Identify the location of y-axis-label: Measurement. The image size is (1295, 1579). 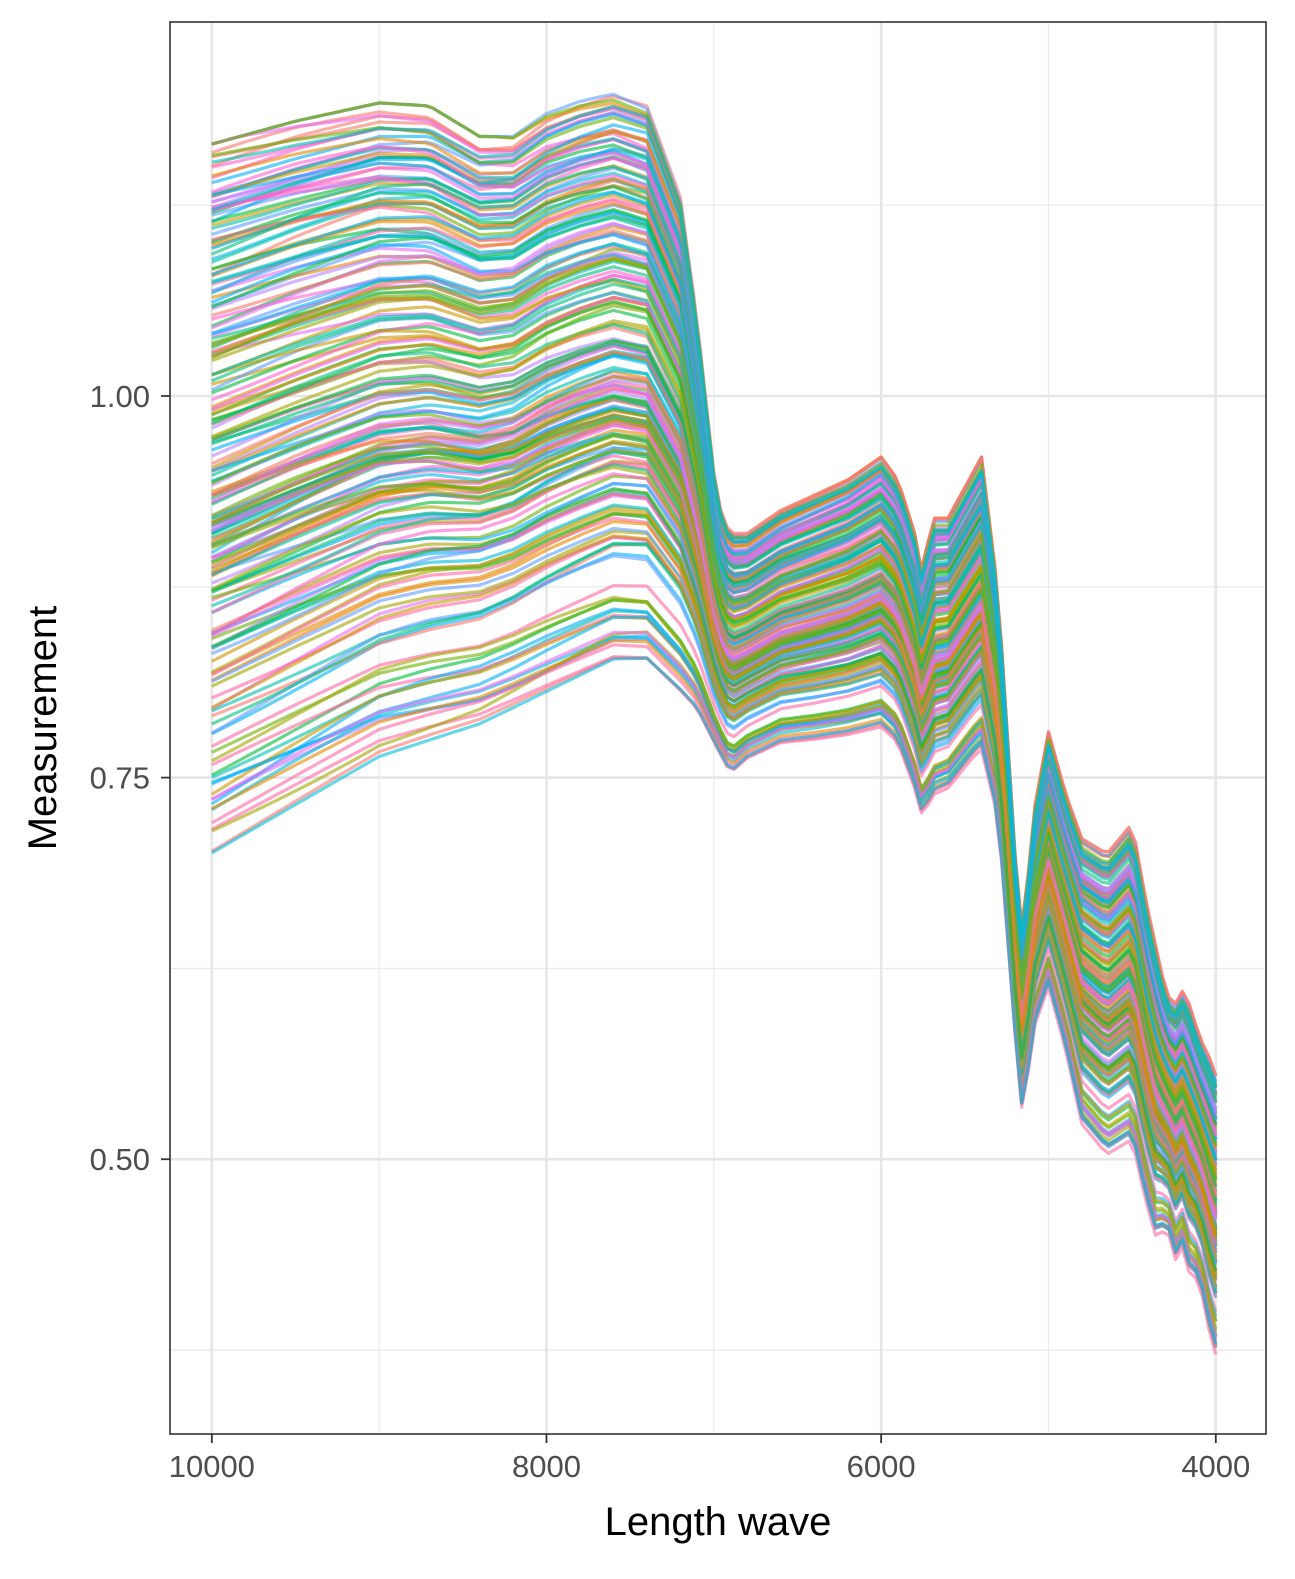
(43, 728).